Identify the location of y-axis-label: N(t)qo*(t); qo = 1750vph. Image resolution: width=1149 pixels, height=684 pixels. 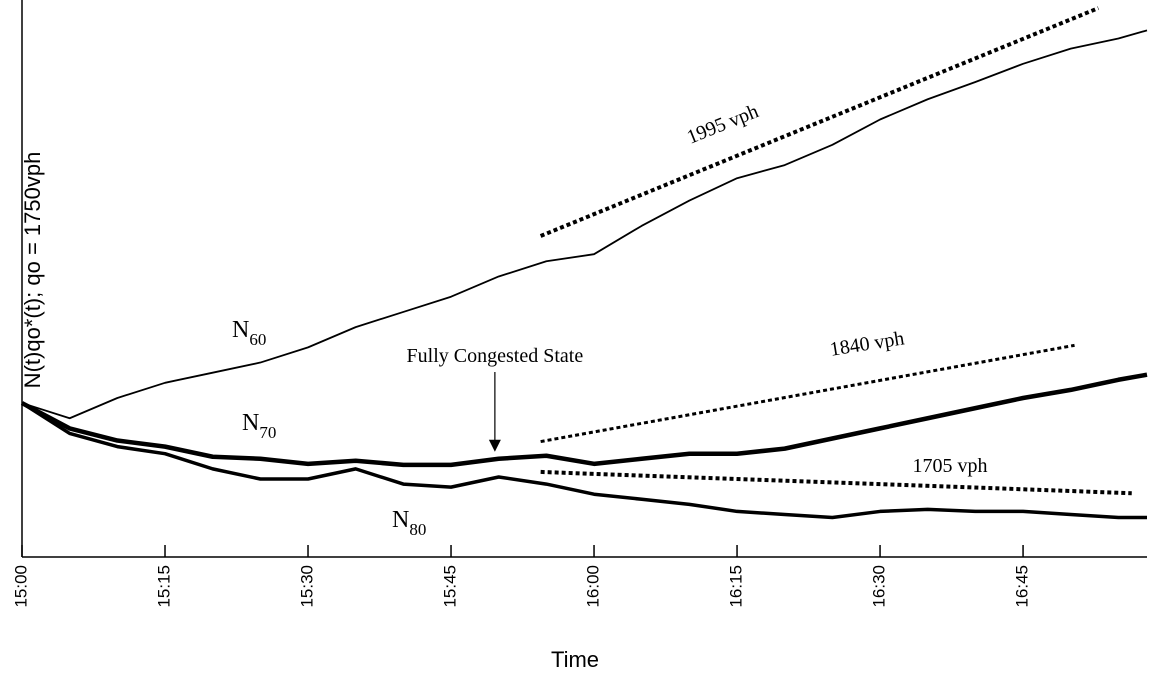
(32, 270).